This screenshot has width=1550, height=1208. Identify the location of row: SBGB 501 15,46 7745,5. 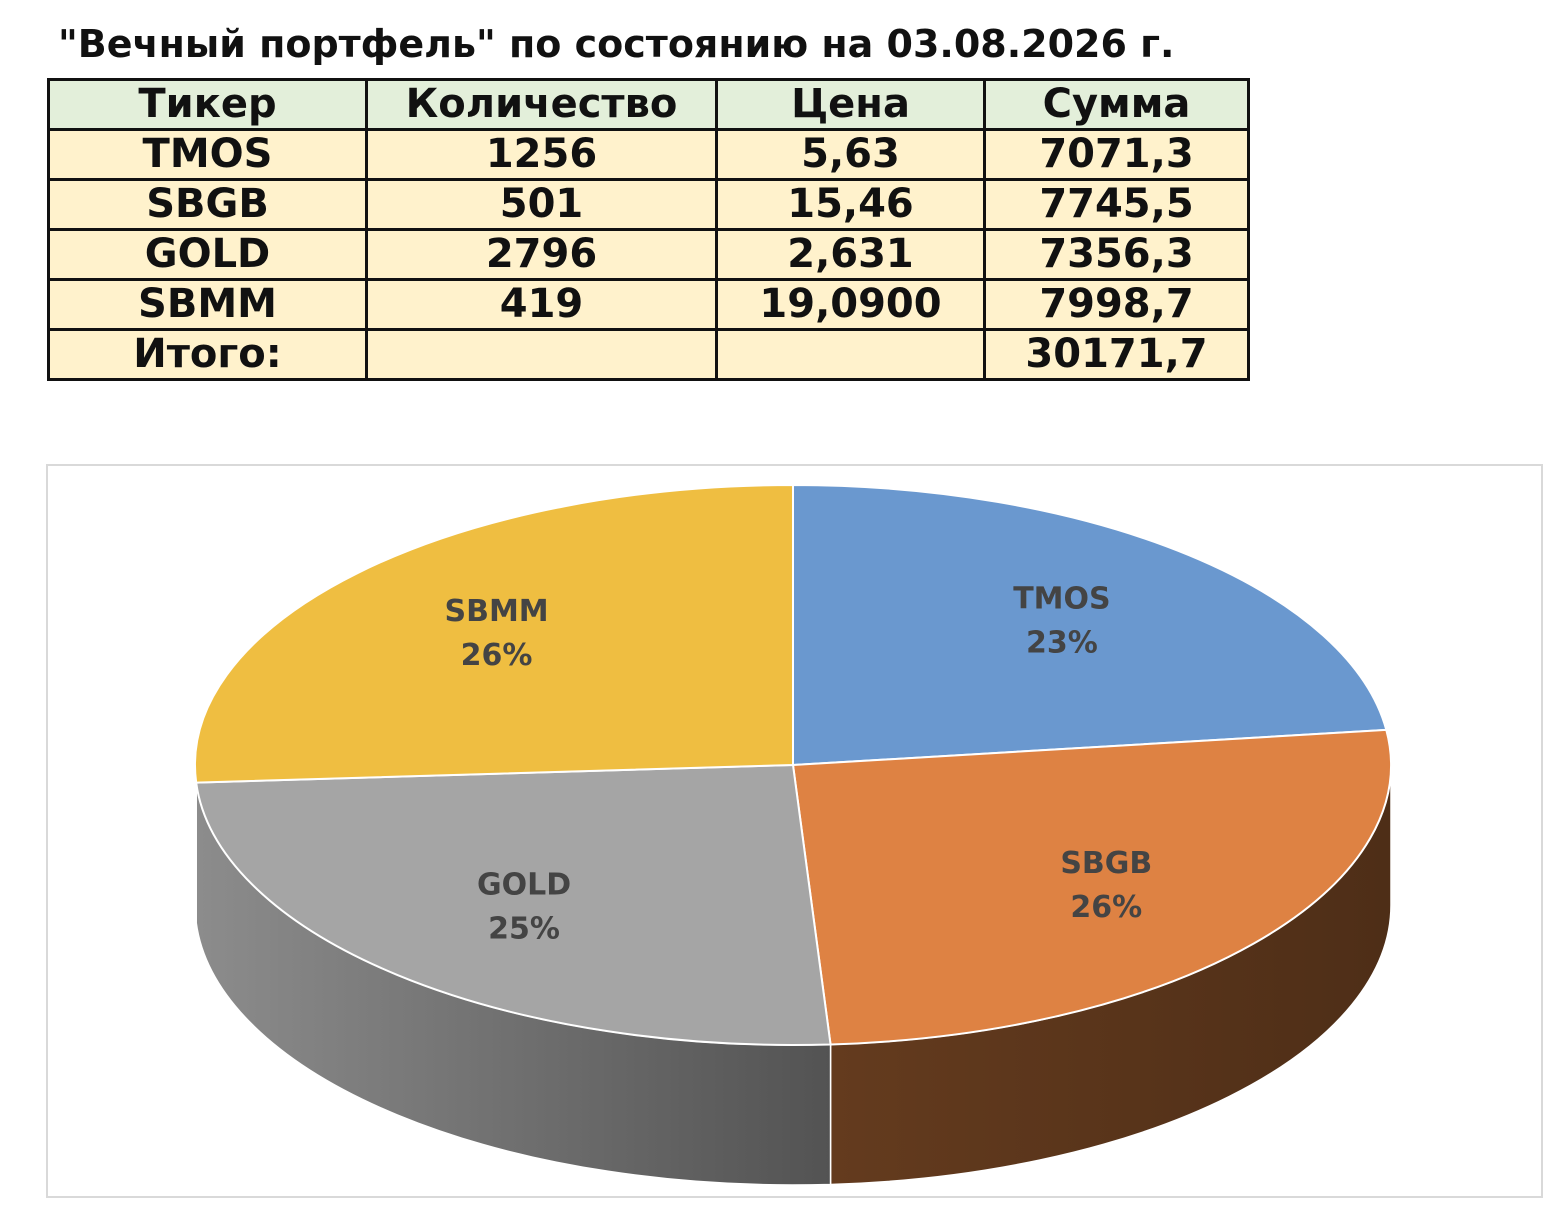
(648, 204).